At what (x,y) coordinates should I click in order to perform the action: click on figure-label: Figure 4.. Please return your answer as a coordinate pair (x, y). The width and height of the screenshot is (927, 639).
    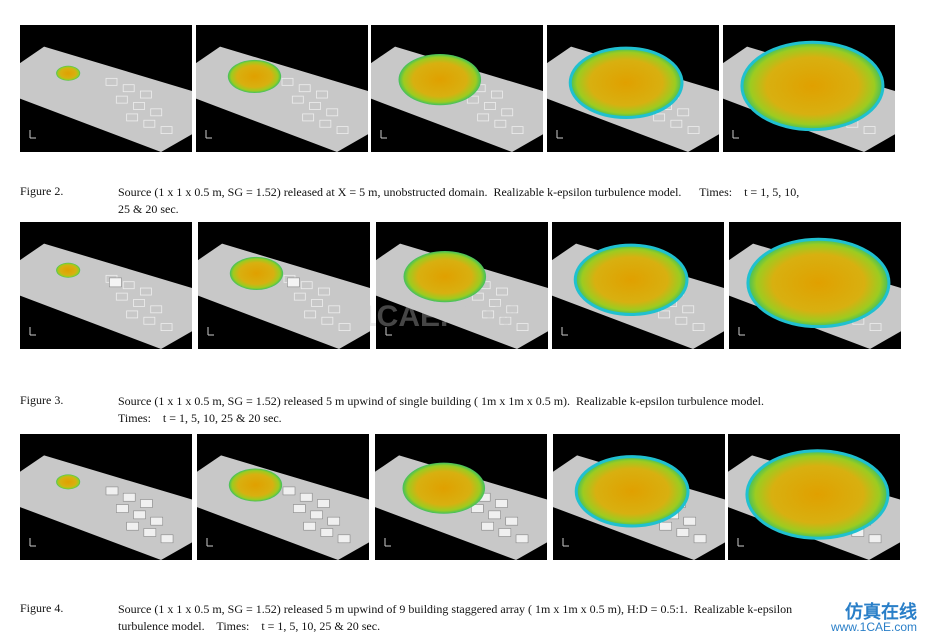
    Looking at the image, I should click on (42, 608).